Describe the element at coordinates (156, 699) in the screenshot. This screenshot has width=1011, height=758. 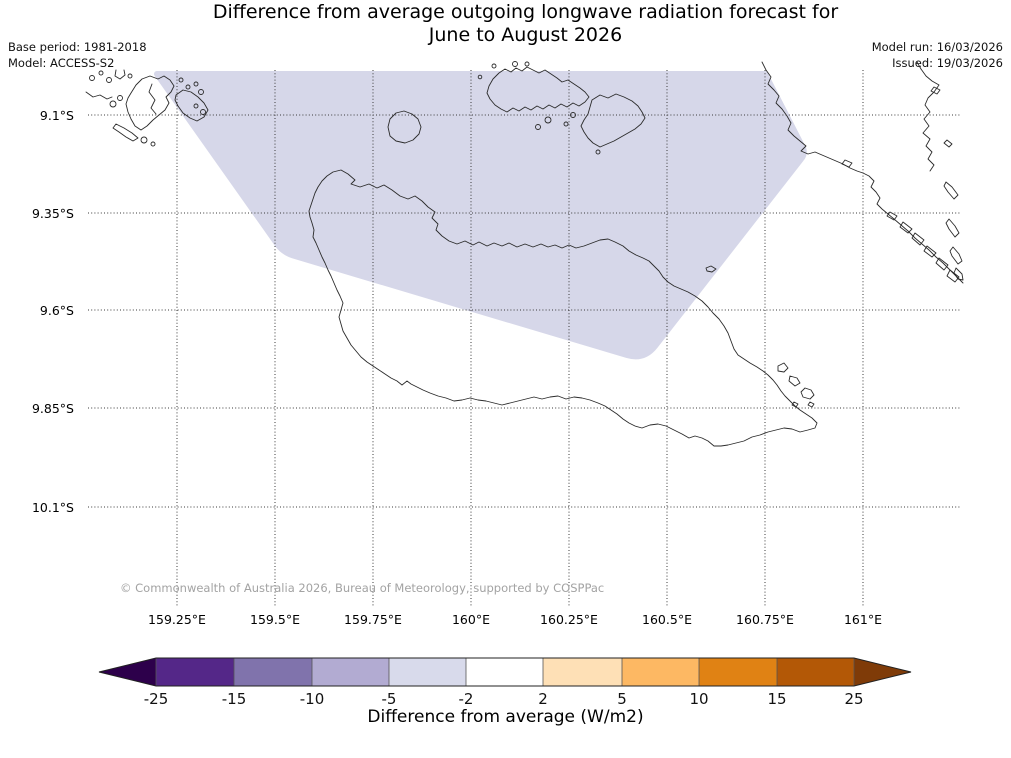
I see `colorbar-tick: -25` at that location.